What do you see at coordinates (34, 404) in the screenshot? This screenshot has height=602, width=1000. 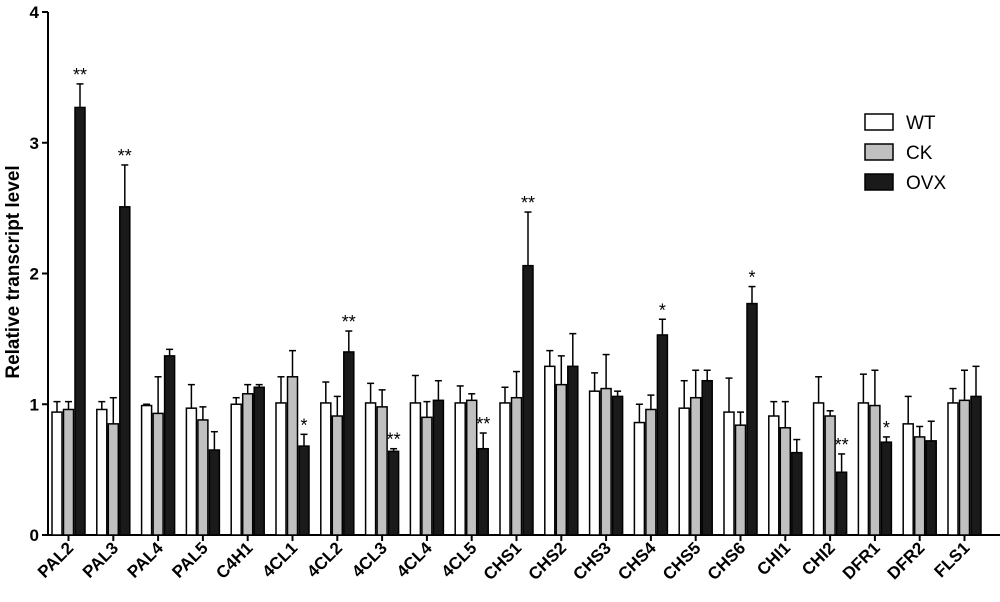 I see `y-tick-label: 1` at bounding box center [34, 404].